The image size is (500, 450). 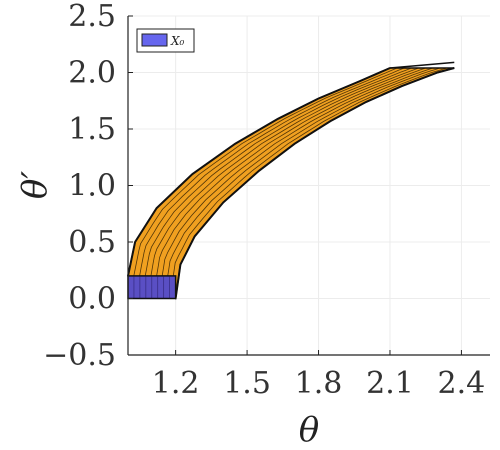 I want to click on y-ticks: −0.5 0.0 0.5 1.0 1.5 2.0 2.5, so click(x=88, y=186).